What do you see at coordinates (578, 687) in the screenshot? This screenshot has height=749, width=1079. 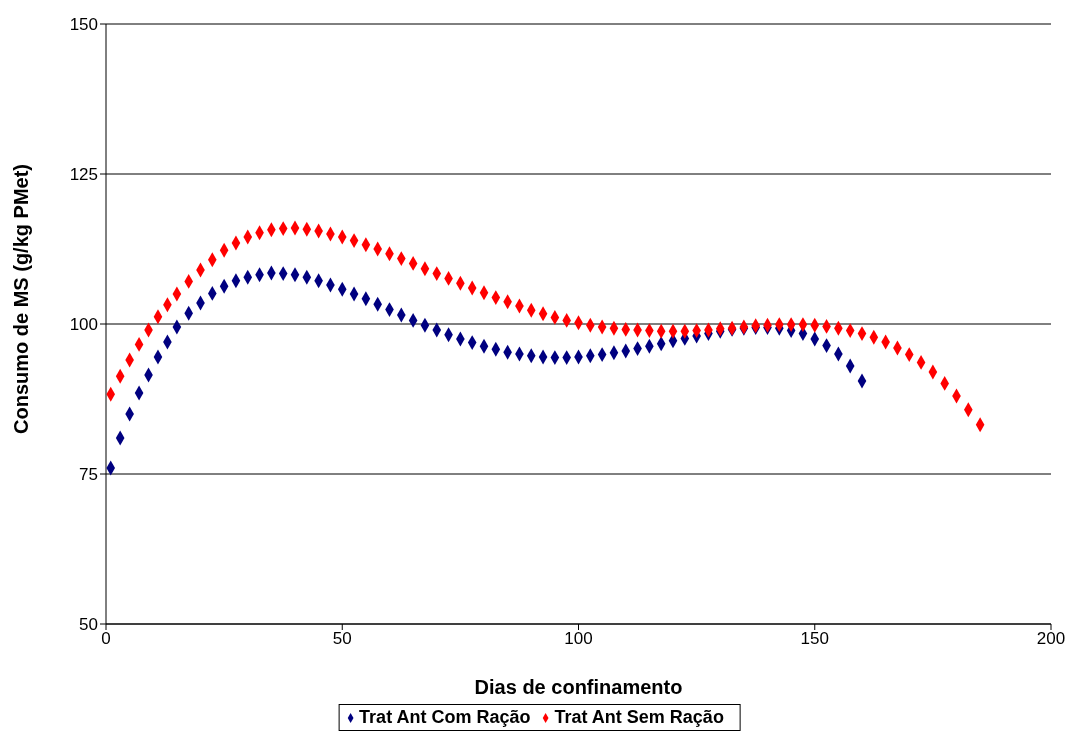 I see `x-axis-title: Dias de confinamento` at bounding box center [578, 687].